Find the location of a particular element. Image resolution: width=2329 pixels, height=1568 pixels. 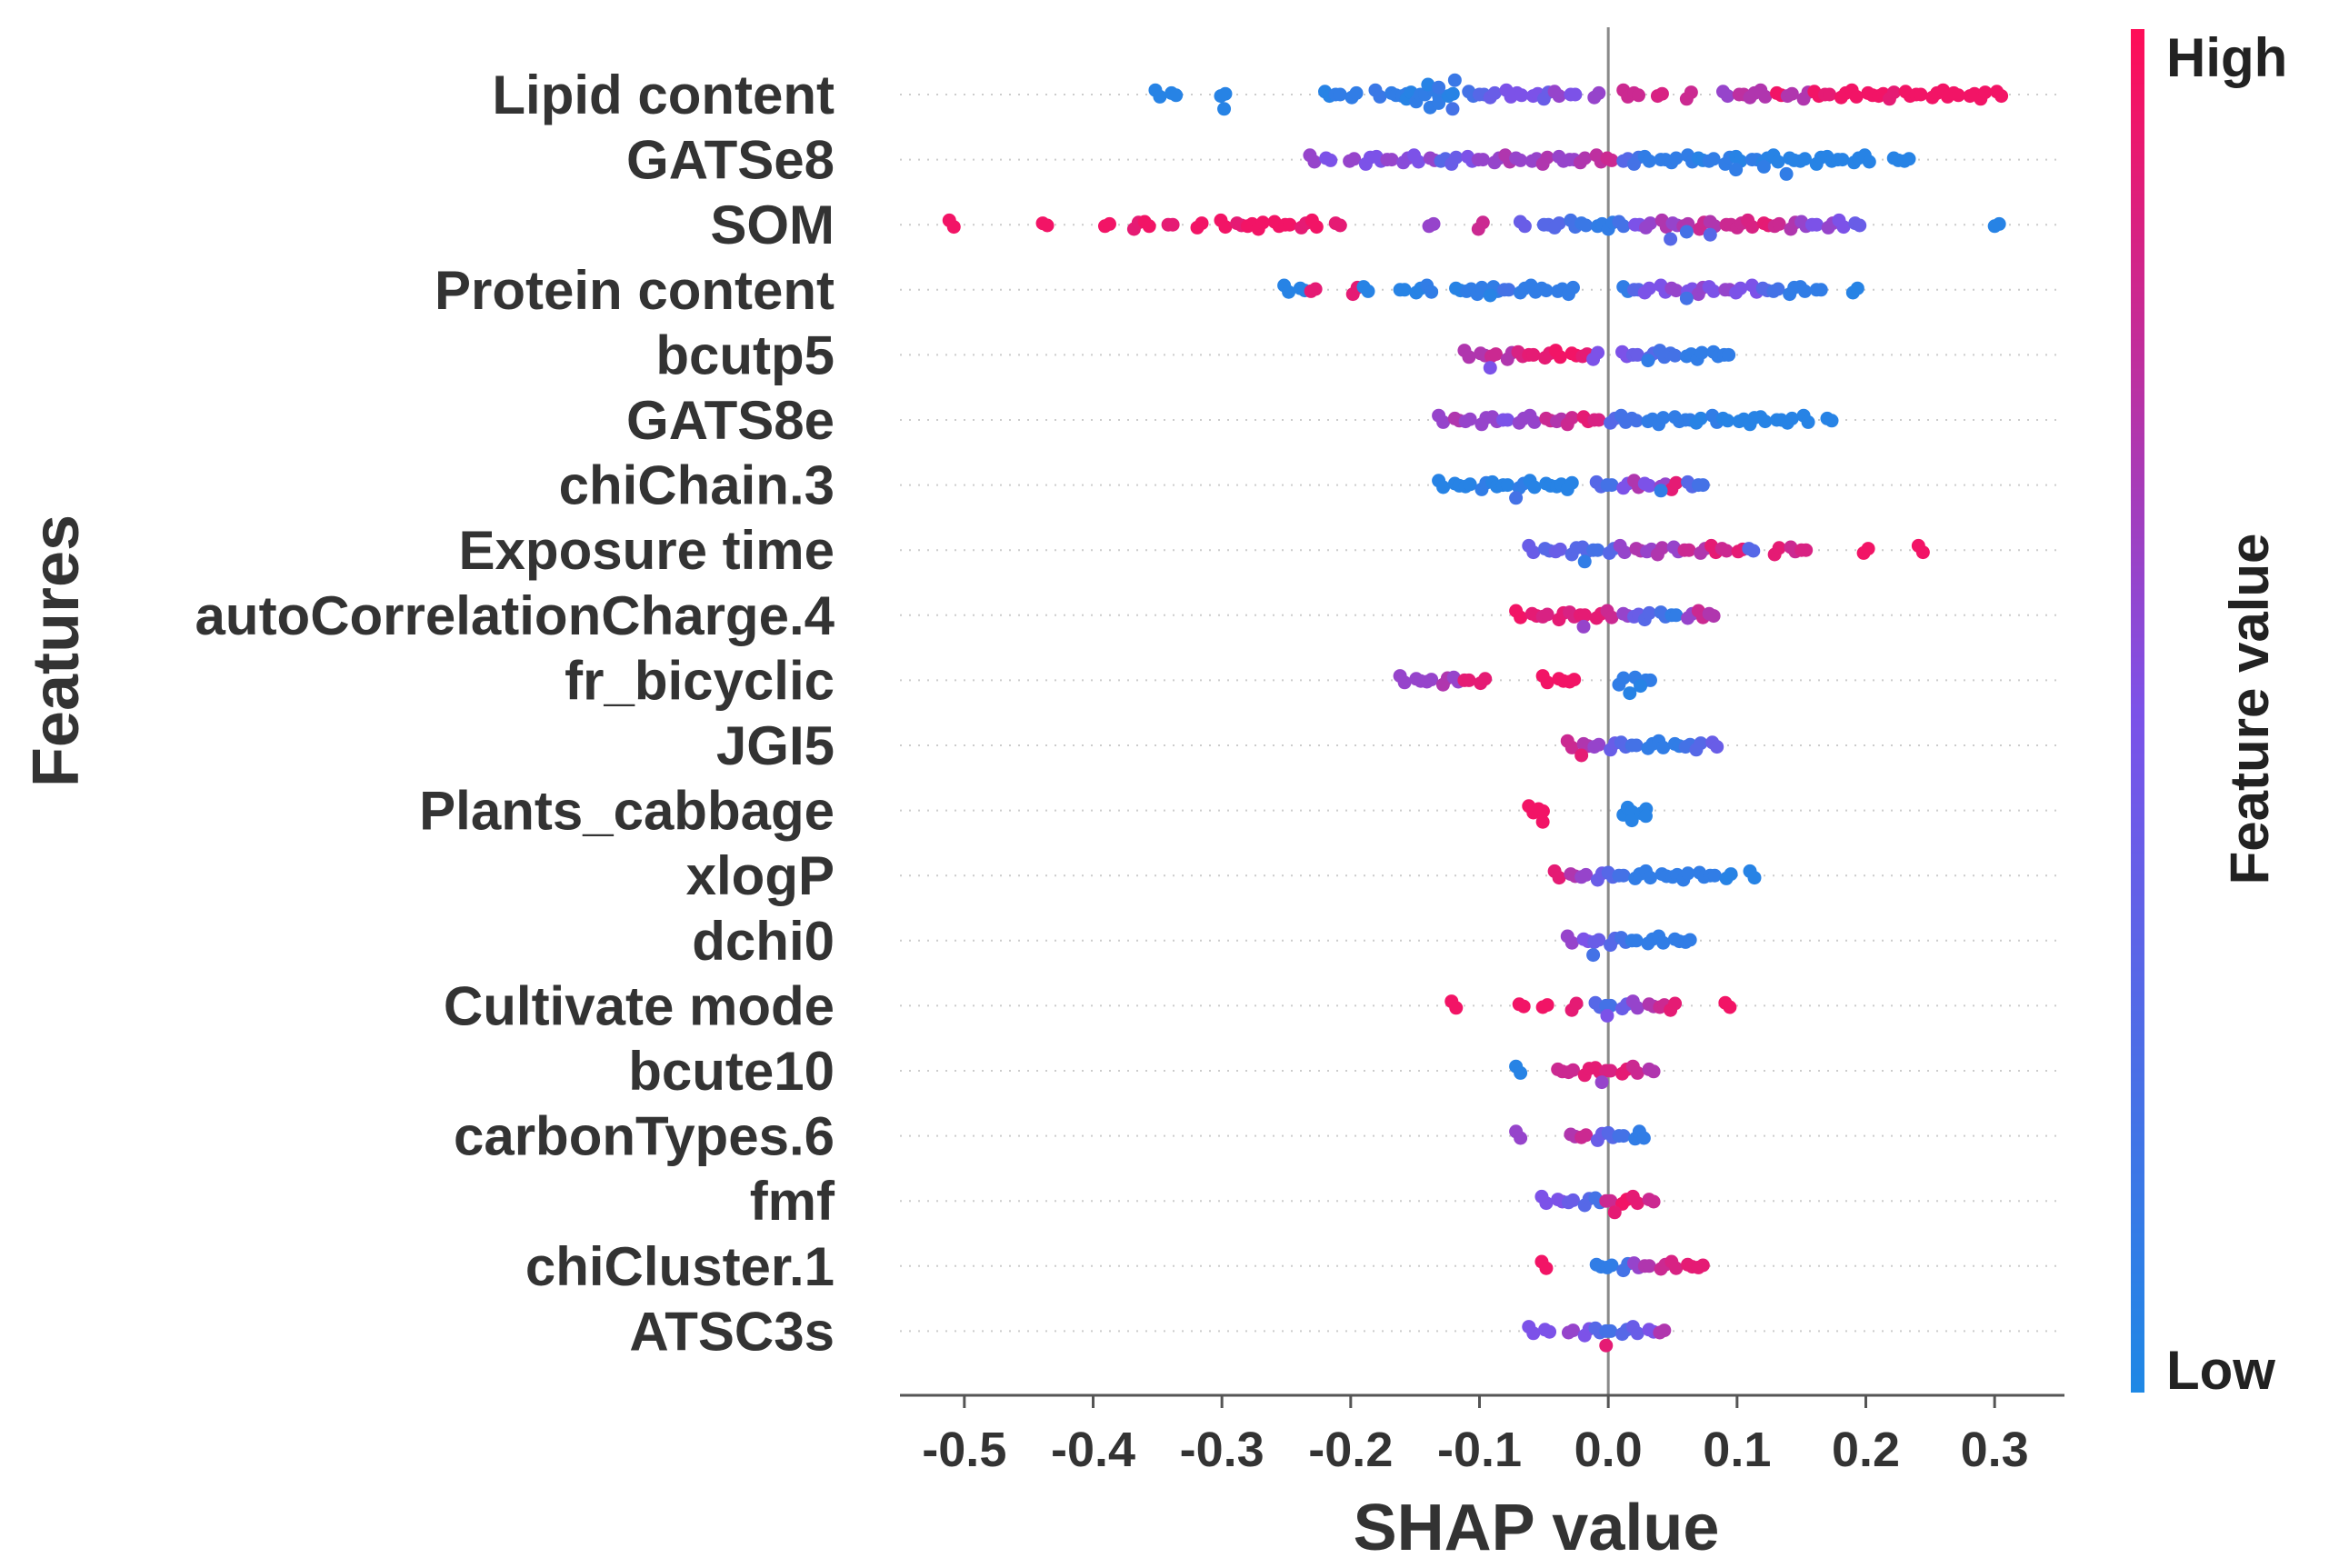

feature-label: Protein content is located at coordinates (635, 291).